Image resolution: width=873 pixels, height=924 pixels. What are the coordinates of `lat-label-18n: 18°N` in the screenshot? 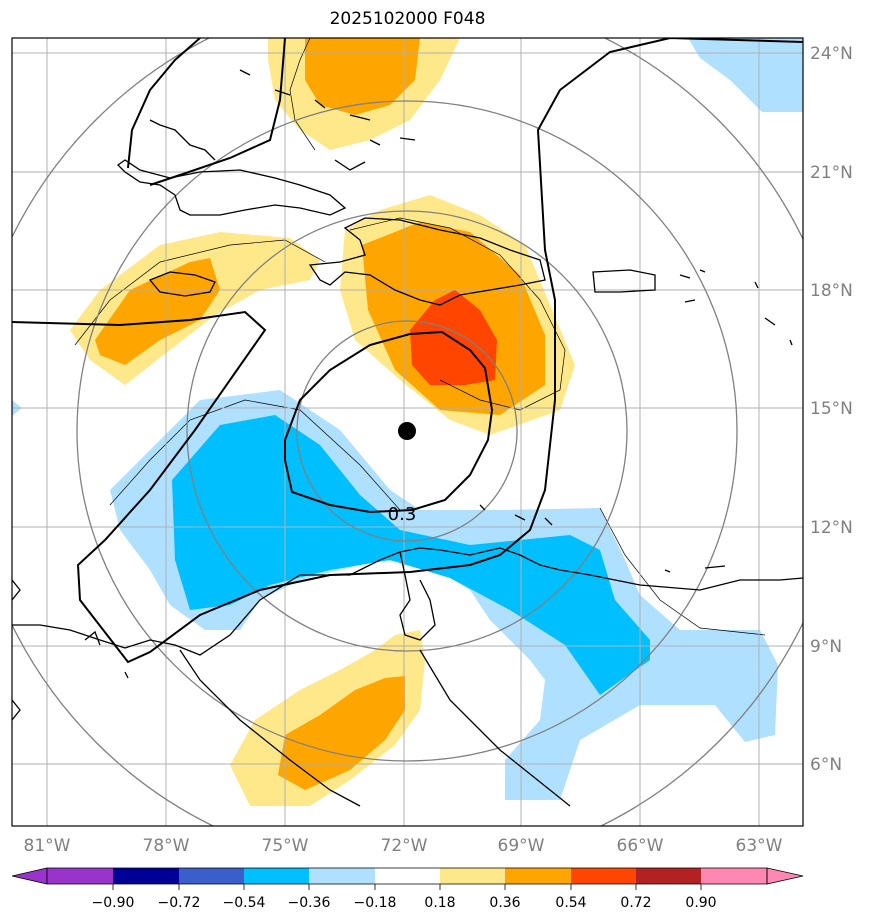 It's located at (831, 291).